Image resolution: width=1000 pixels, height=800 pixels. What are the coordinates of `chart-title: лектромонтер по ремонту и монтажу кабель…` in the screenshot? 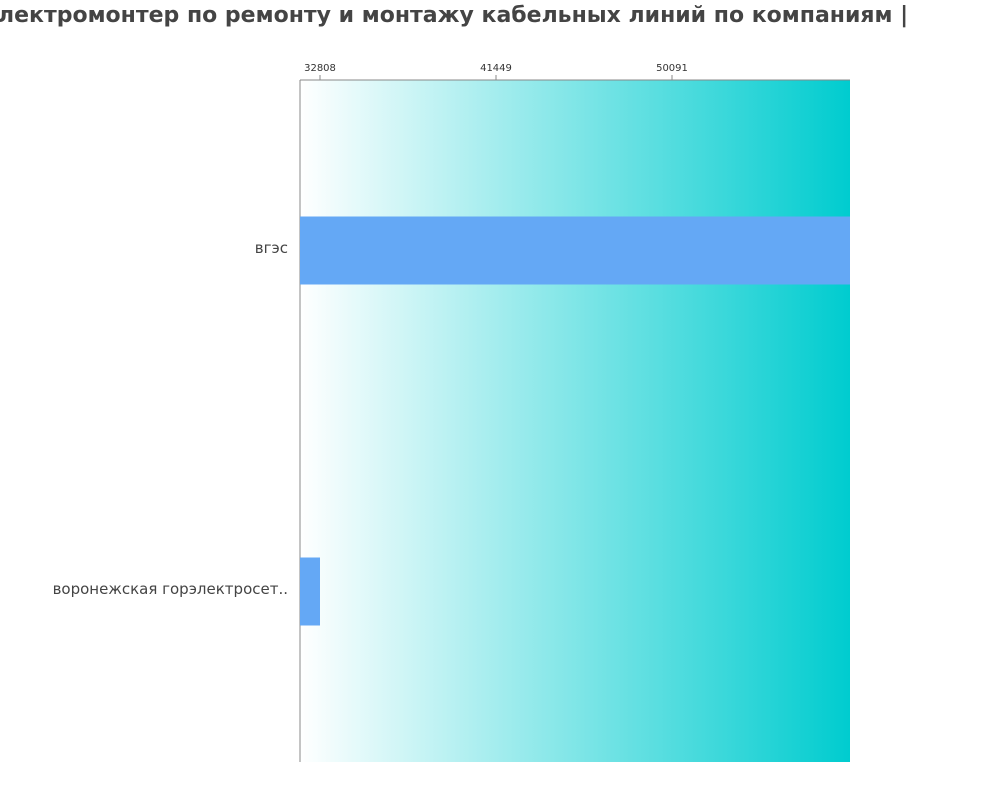 It's located at (454, 15).